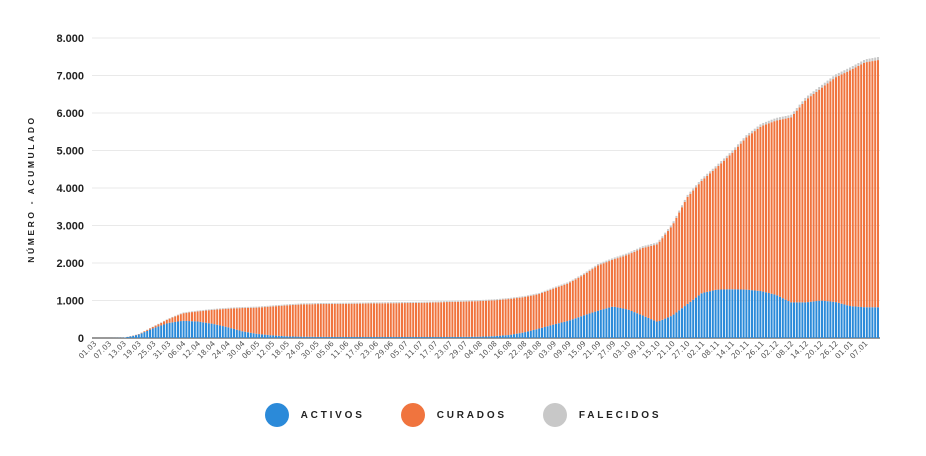  What do you see at coordinates (620, 415) in the screenshot?
I see `legend-label-falecidos: FALECIDOS` at bounding box center [620, 415].